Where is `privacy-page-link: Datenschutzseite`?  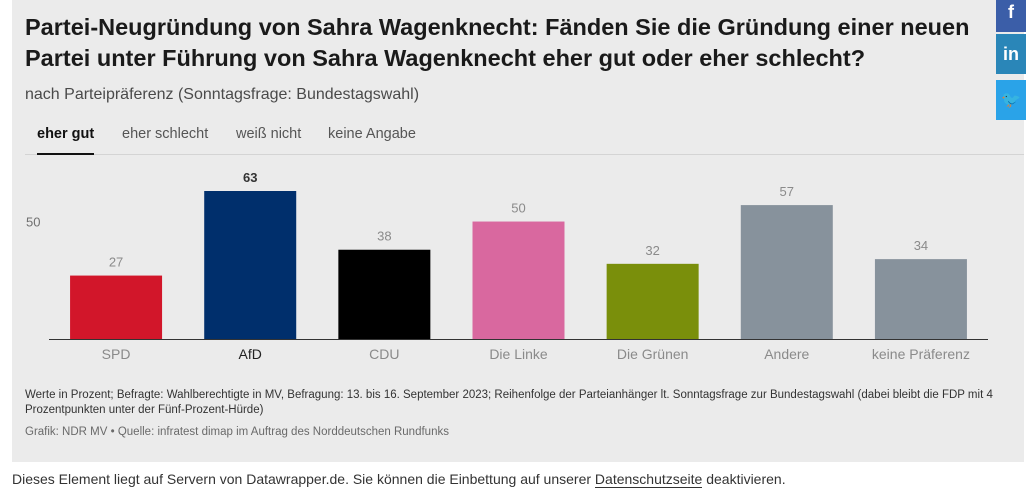 privacy-page-link: Datenschutzseite is located at coordinates (648, 479).